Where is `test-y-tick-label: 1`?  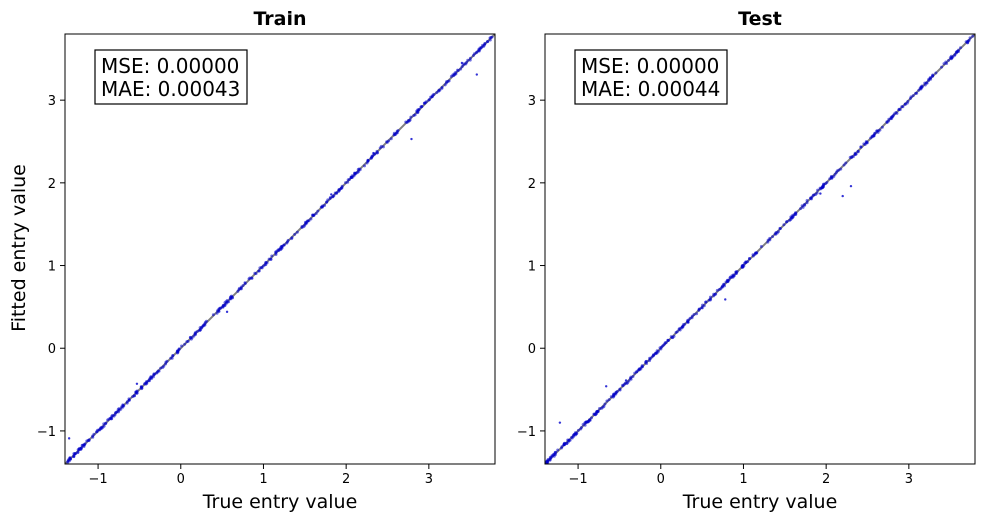
test-y-tick-label: 1 is located at coordinates (532, 267).